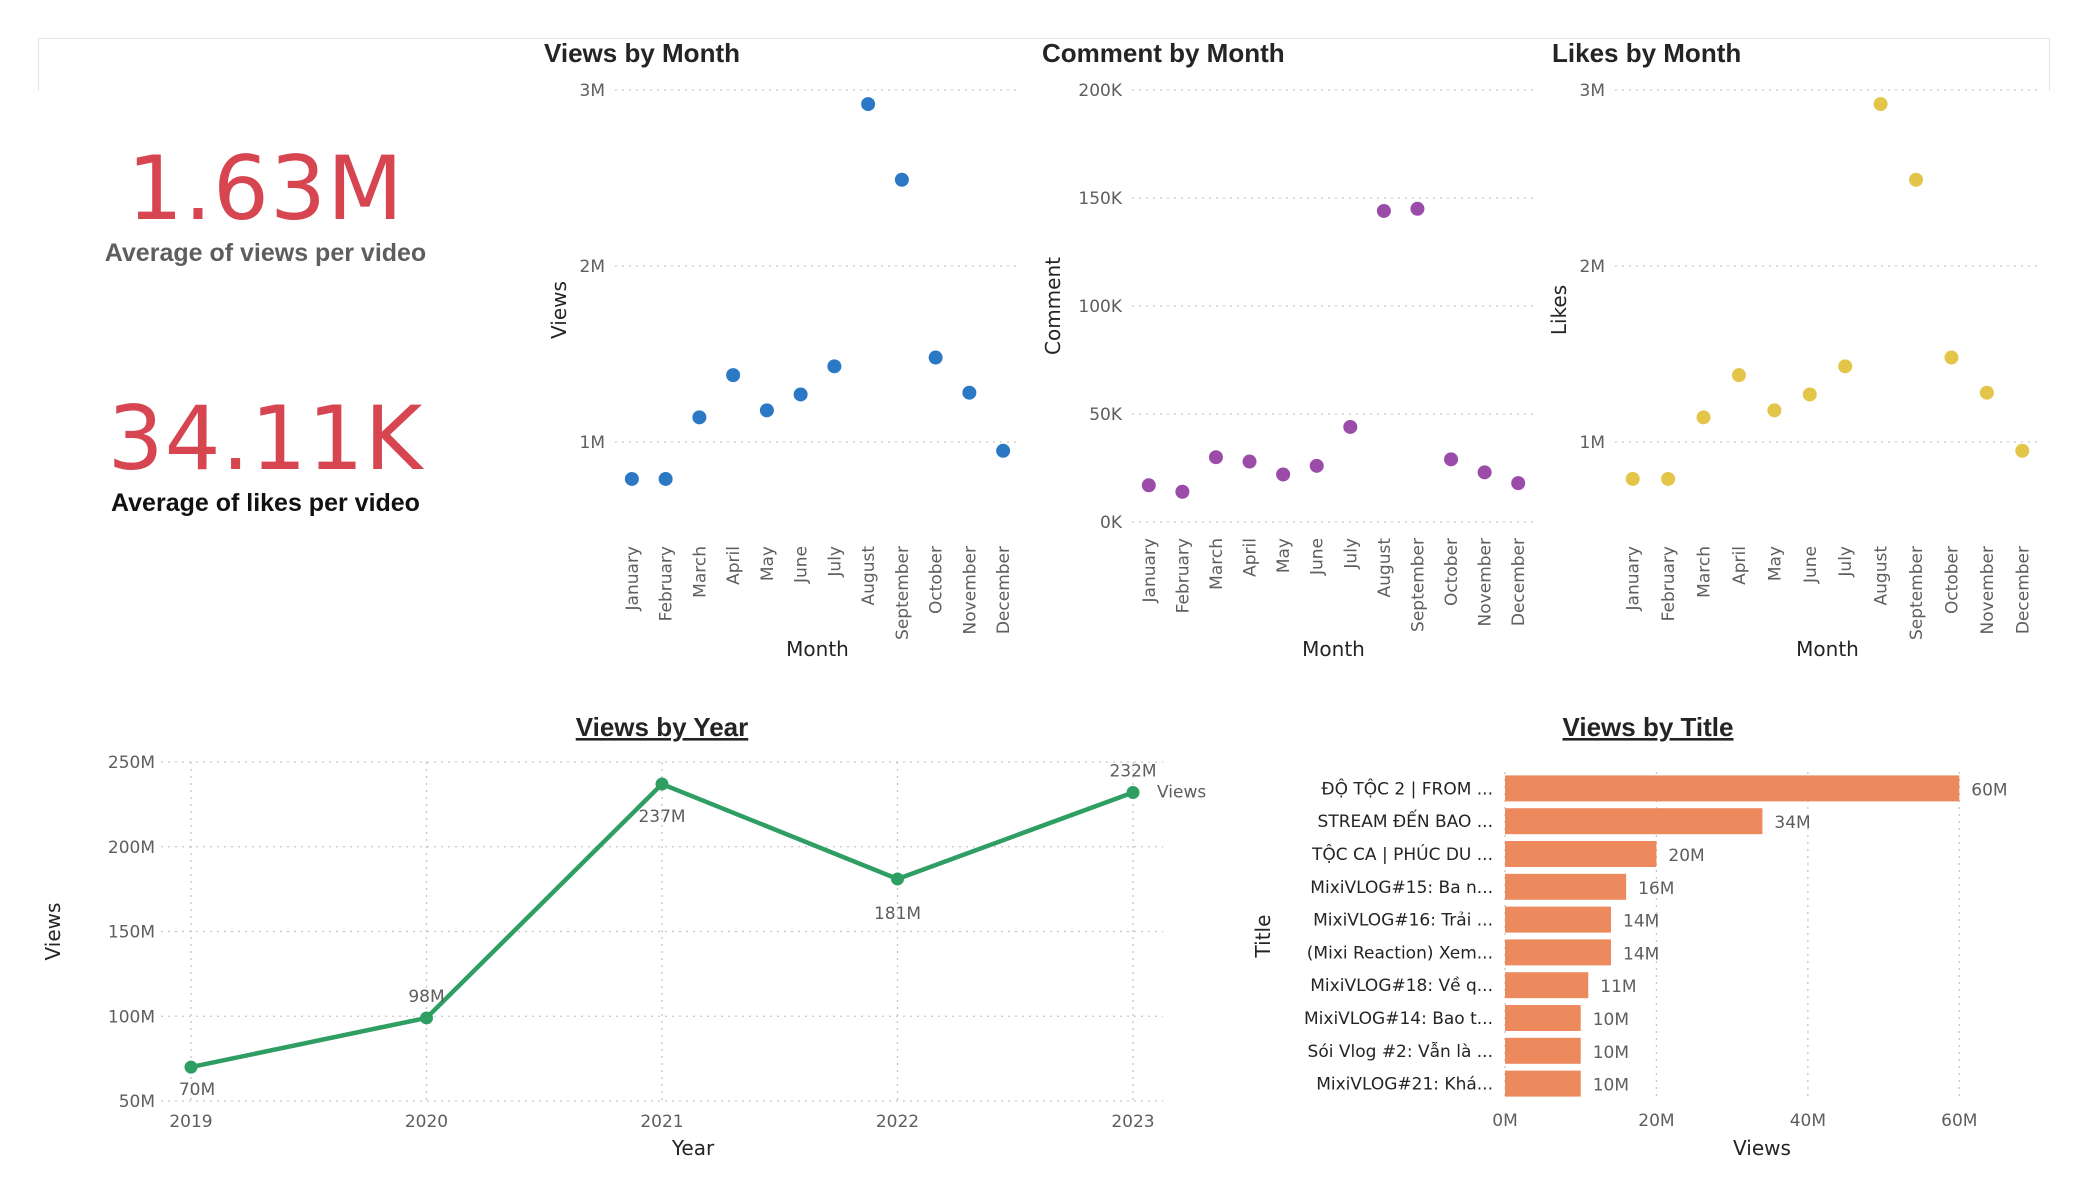  What do you see at coordinates (265, 188) in the screenshot?
I see `kpi-value: 1.63M` at bounding box center [265, 188].